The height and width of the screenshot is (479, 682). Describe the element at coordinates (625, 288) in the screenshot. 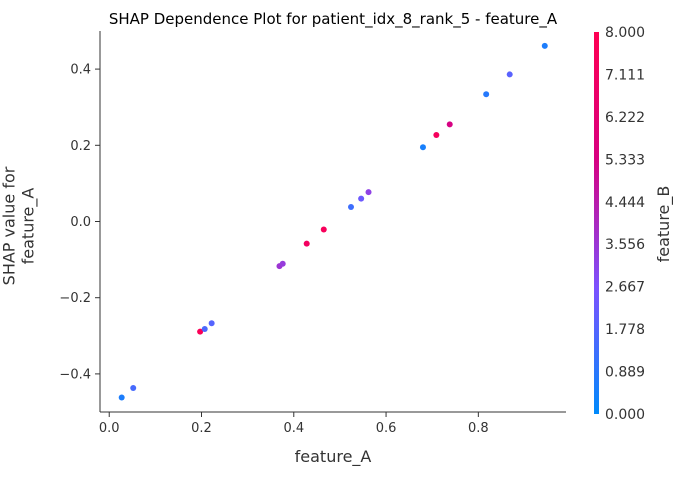

I see `colorbar-tick-label: 2.667` at that location.